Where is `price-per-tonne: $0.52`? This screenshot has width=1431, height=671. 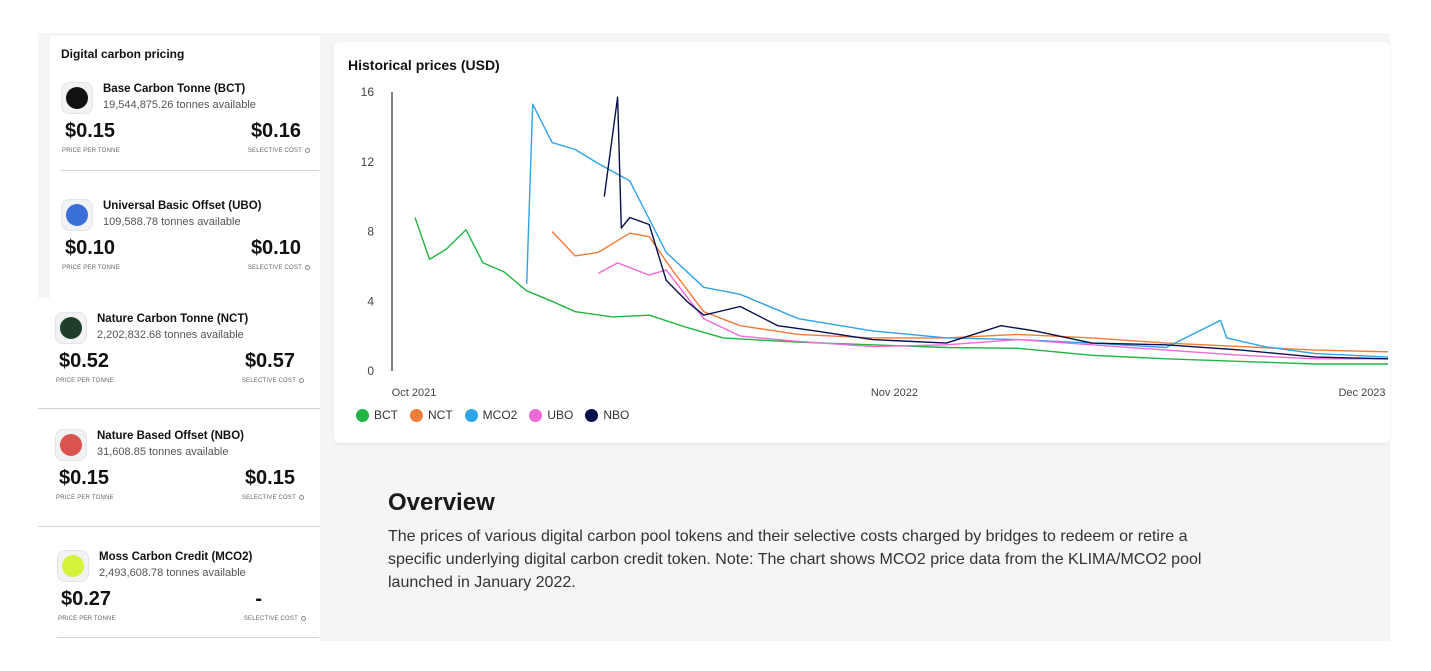
price-per-tonne: $0.52 is located at coordinates (84, 361).